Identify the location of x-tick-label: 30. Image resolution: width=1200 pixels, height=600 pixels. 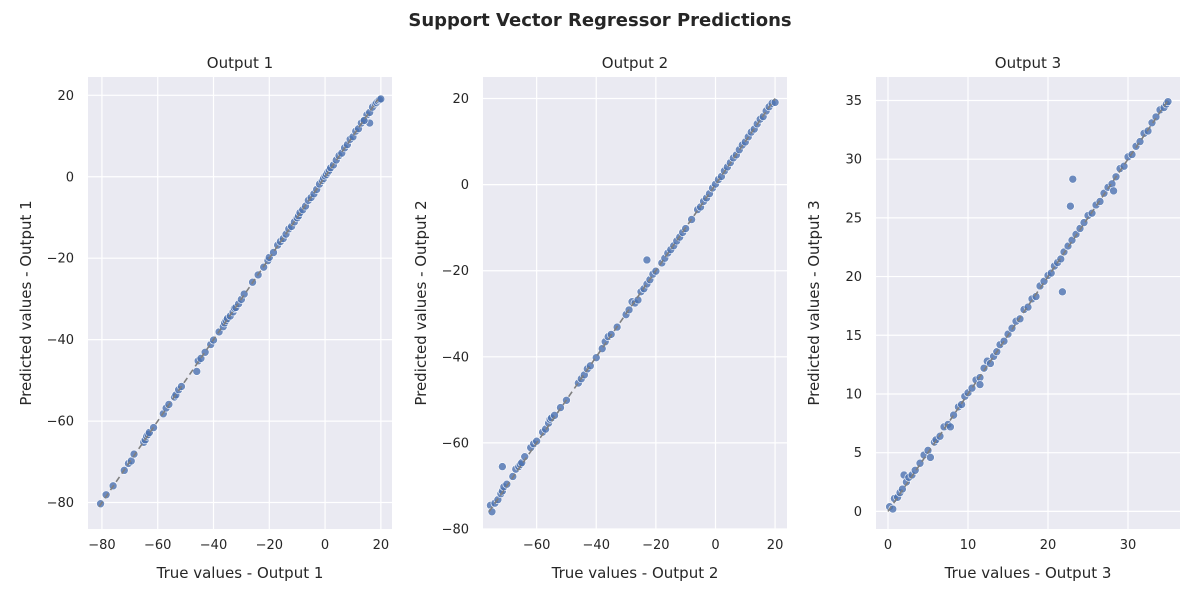
(1128, 545).